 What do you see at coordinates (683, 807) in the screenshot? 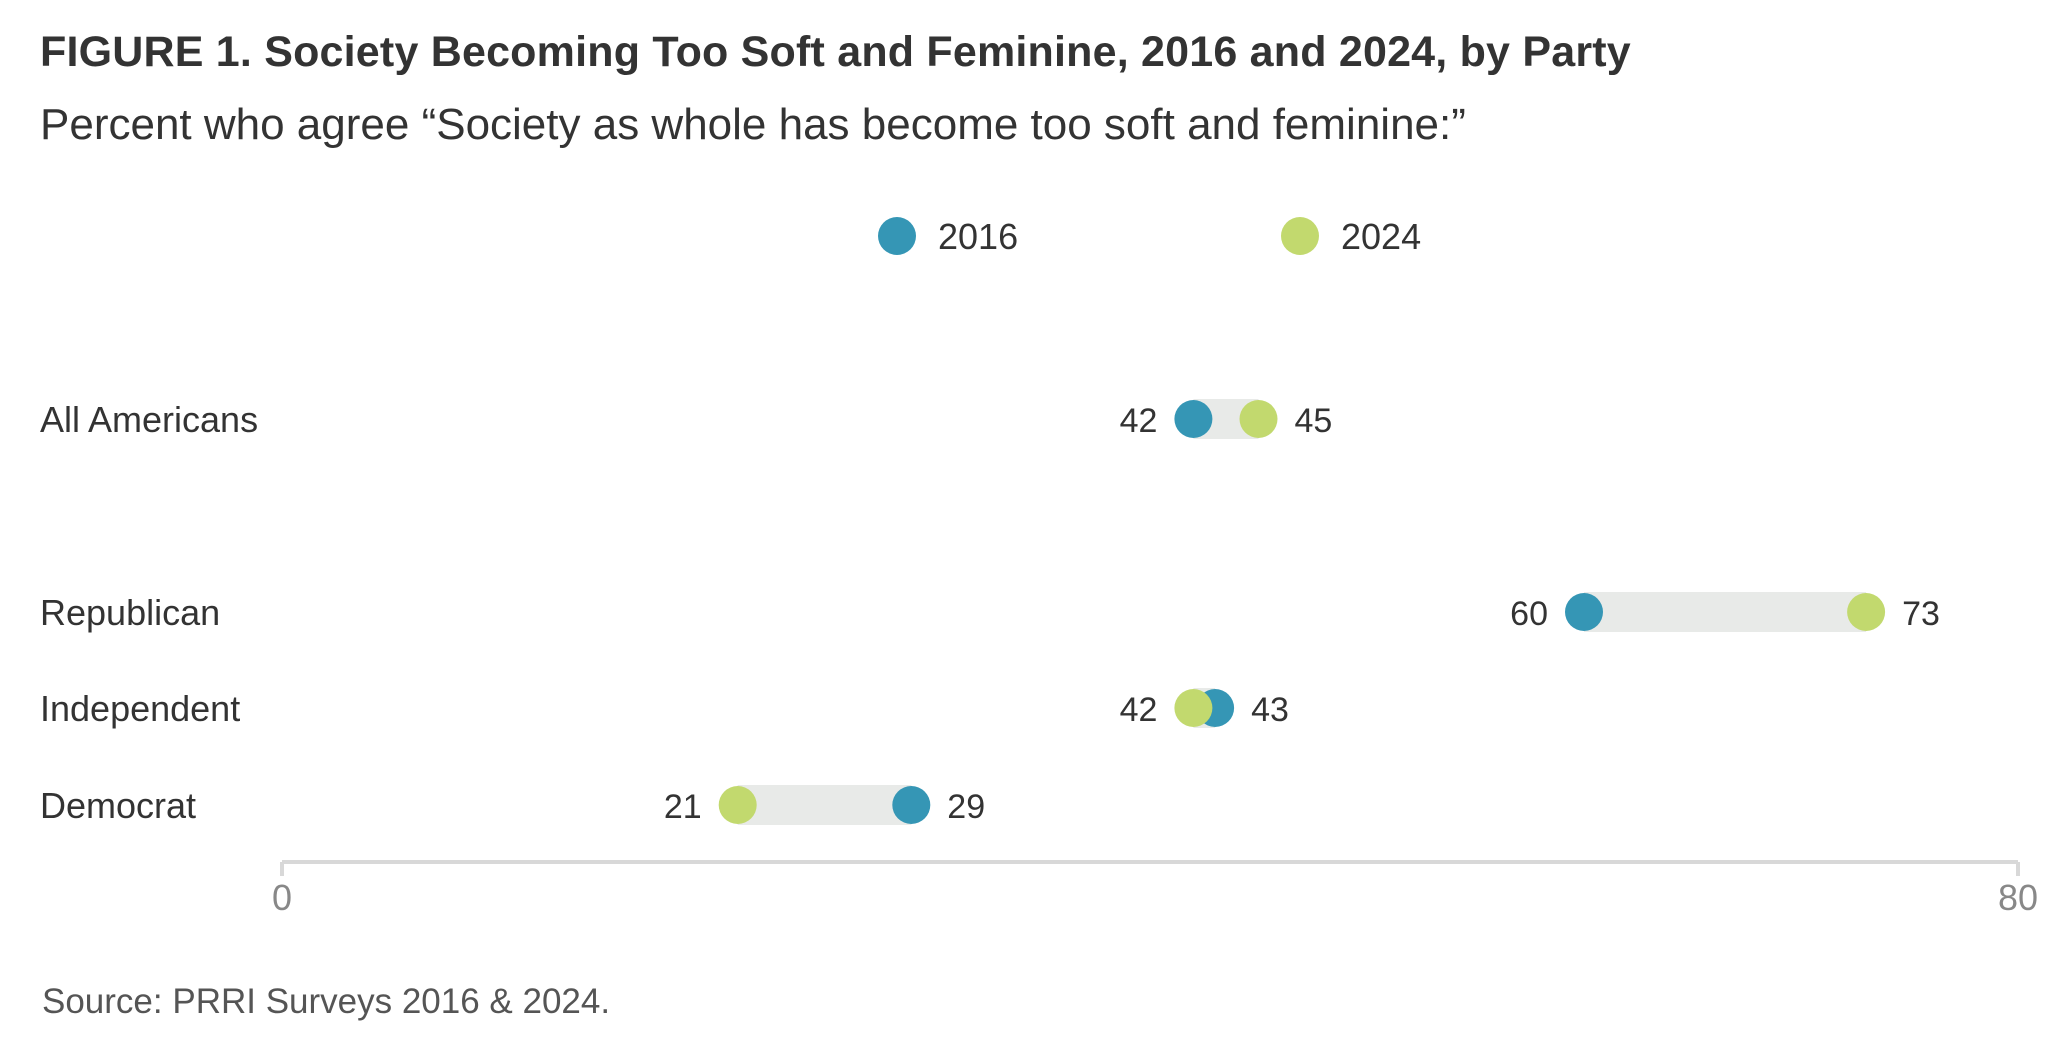
I see `value-label-2024-democrat: 21` at bounding box center [683, 807].